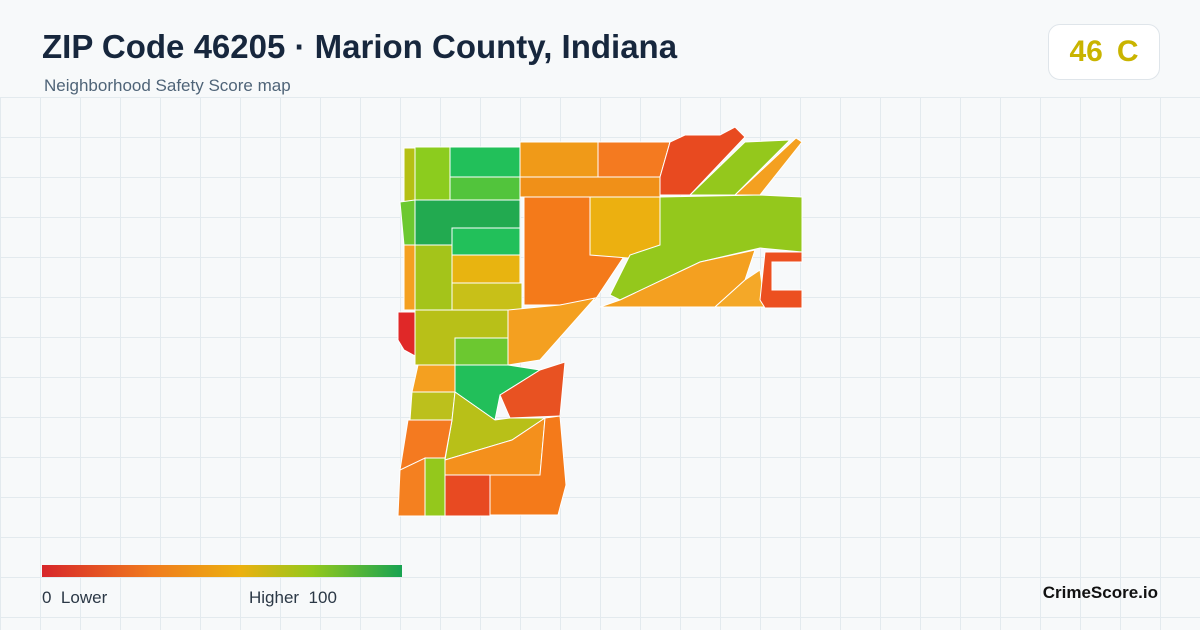 Image resolution: width=1200 pixels, height=630 pixels. What do you see at coordinates (47, 597) in the screenshot?
I see `legend-min: 0` at bounding box center [47, 597].